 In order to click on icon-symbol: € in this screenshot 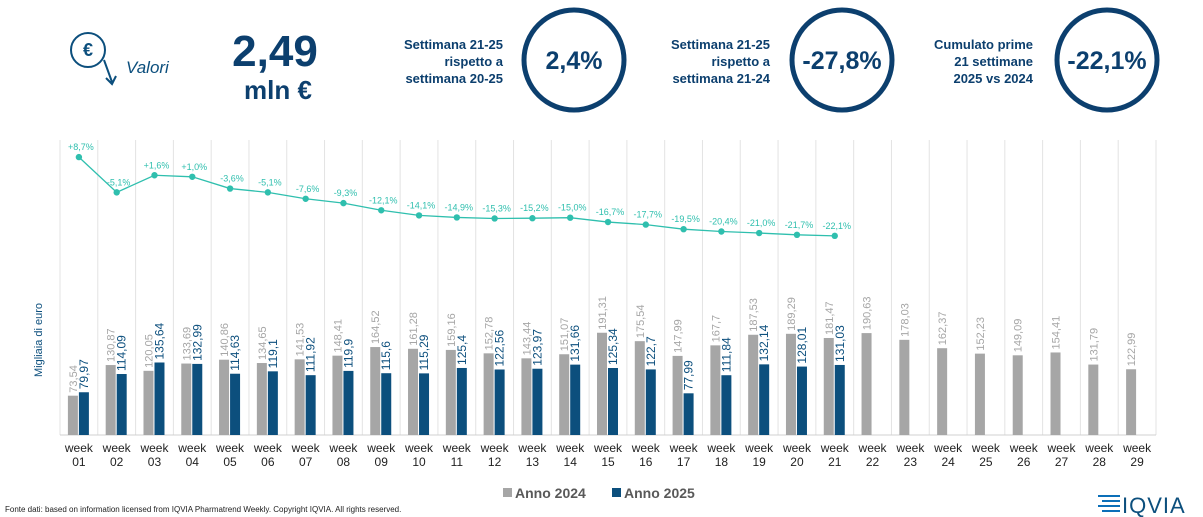, I will do `click(88, 50)`.